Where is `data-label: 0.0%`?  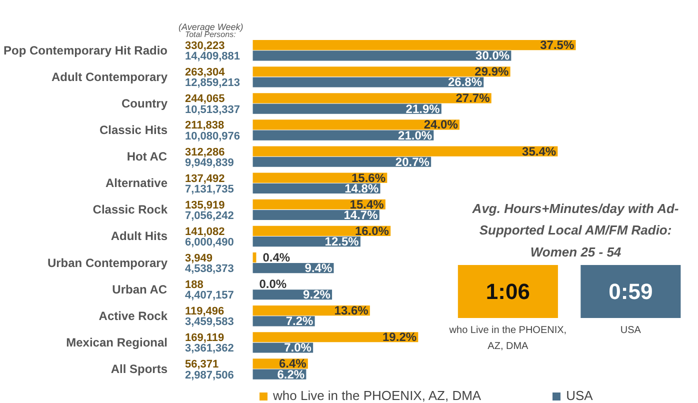 data-label: 0.0% is located at coordinates (273, 284).